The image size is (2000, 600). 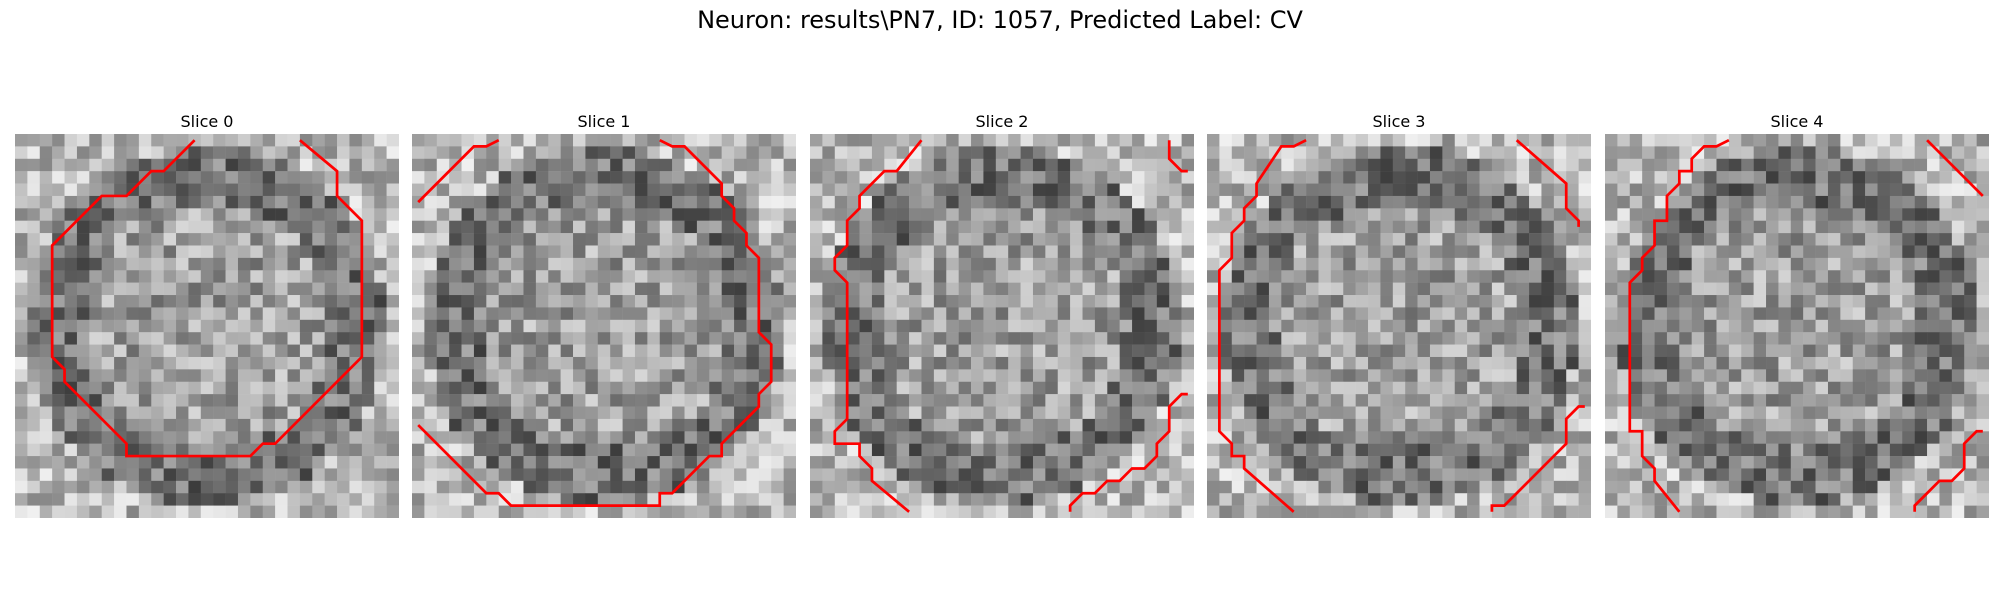 What do you see at coordinates (604, 121) in the screenshot?
I see `slice-title-1: Slice 1` at bounding box center [604, 121].